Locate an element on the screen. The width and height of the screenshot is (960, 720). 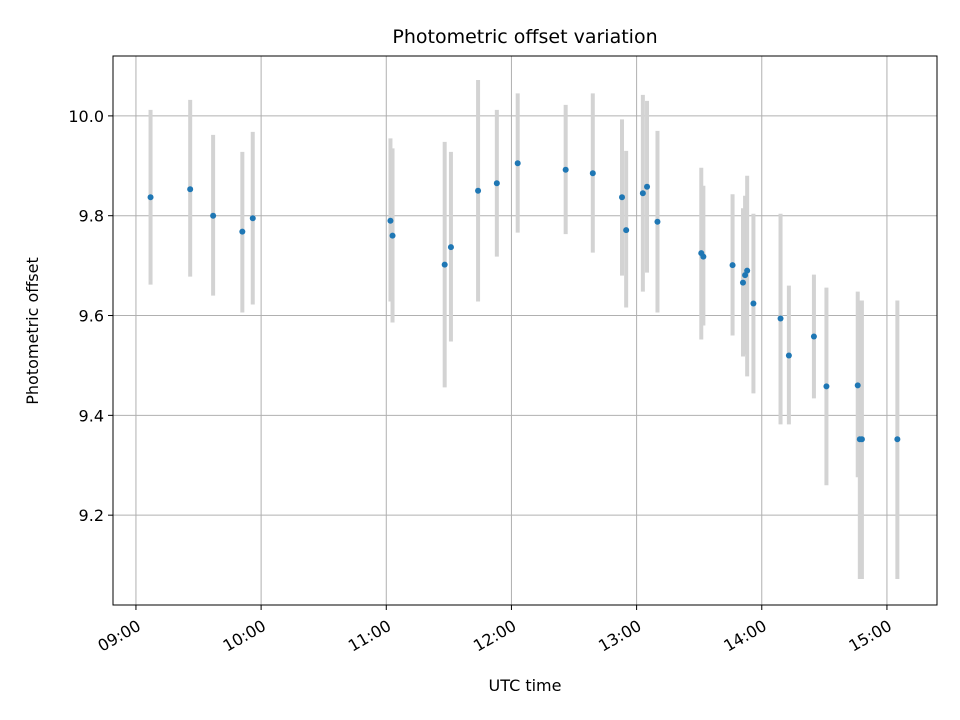
y-tick-label: 10.0 is located at coordinates (86, 116).